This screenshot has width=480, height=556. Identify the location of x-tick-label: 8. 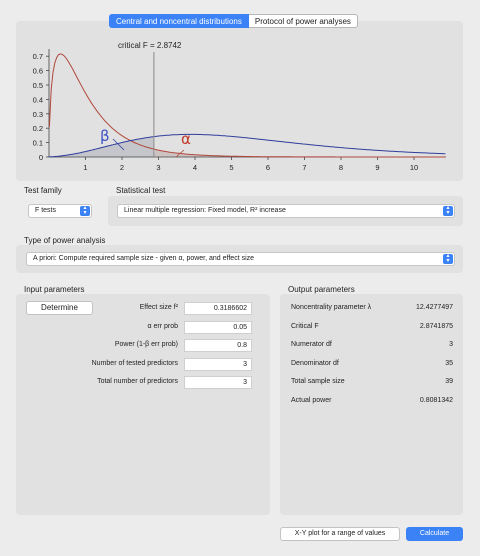
(341, 167).